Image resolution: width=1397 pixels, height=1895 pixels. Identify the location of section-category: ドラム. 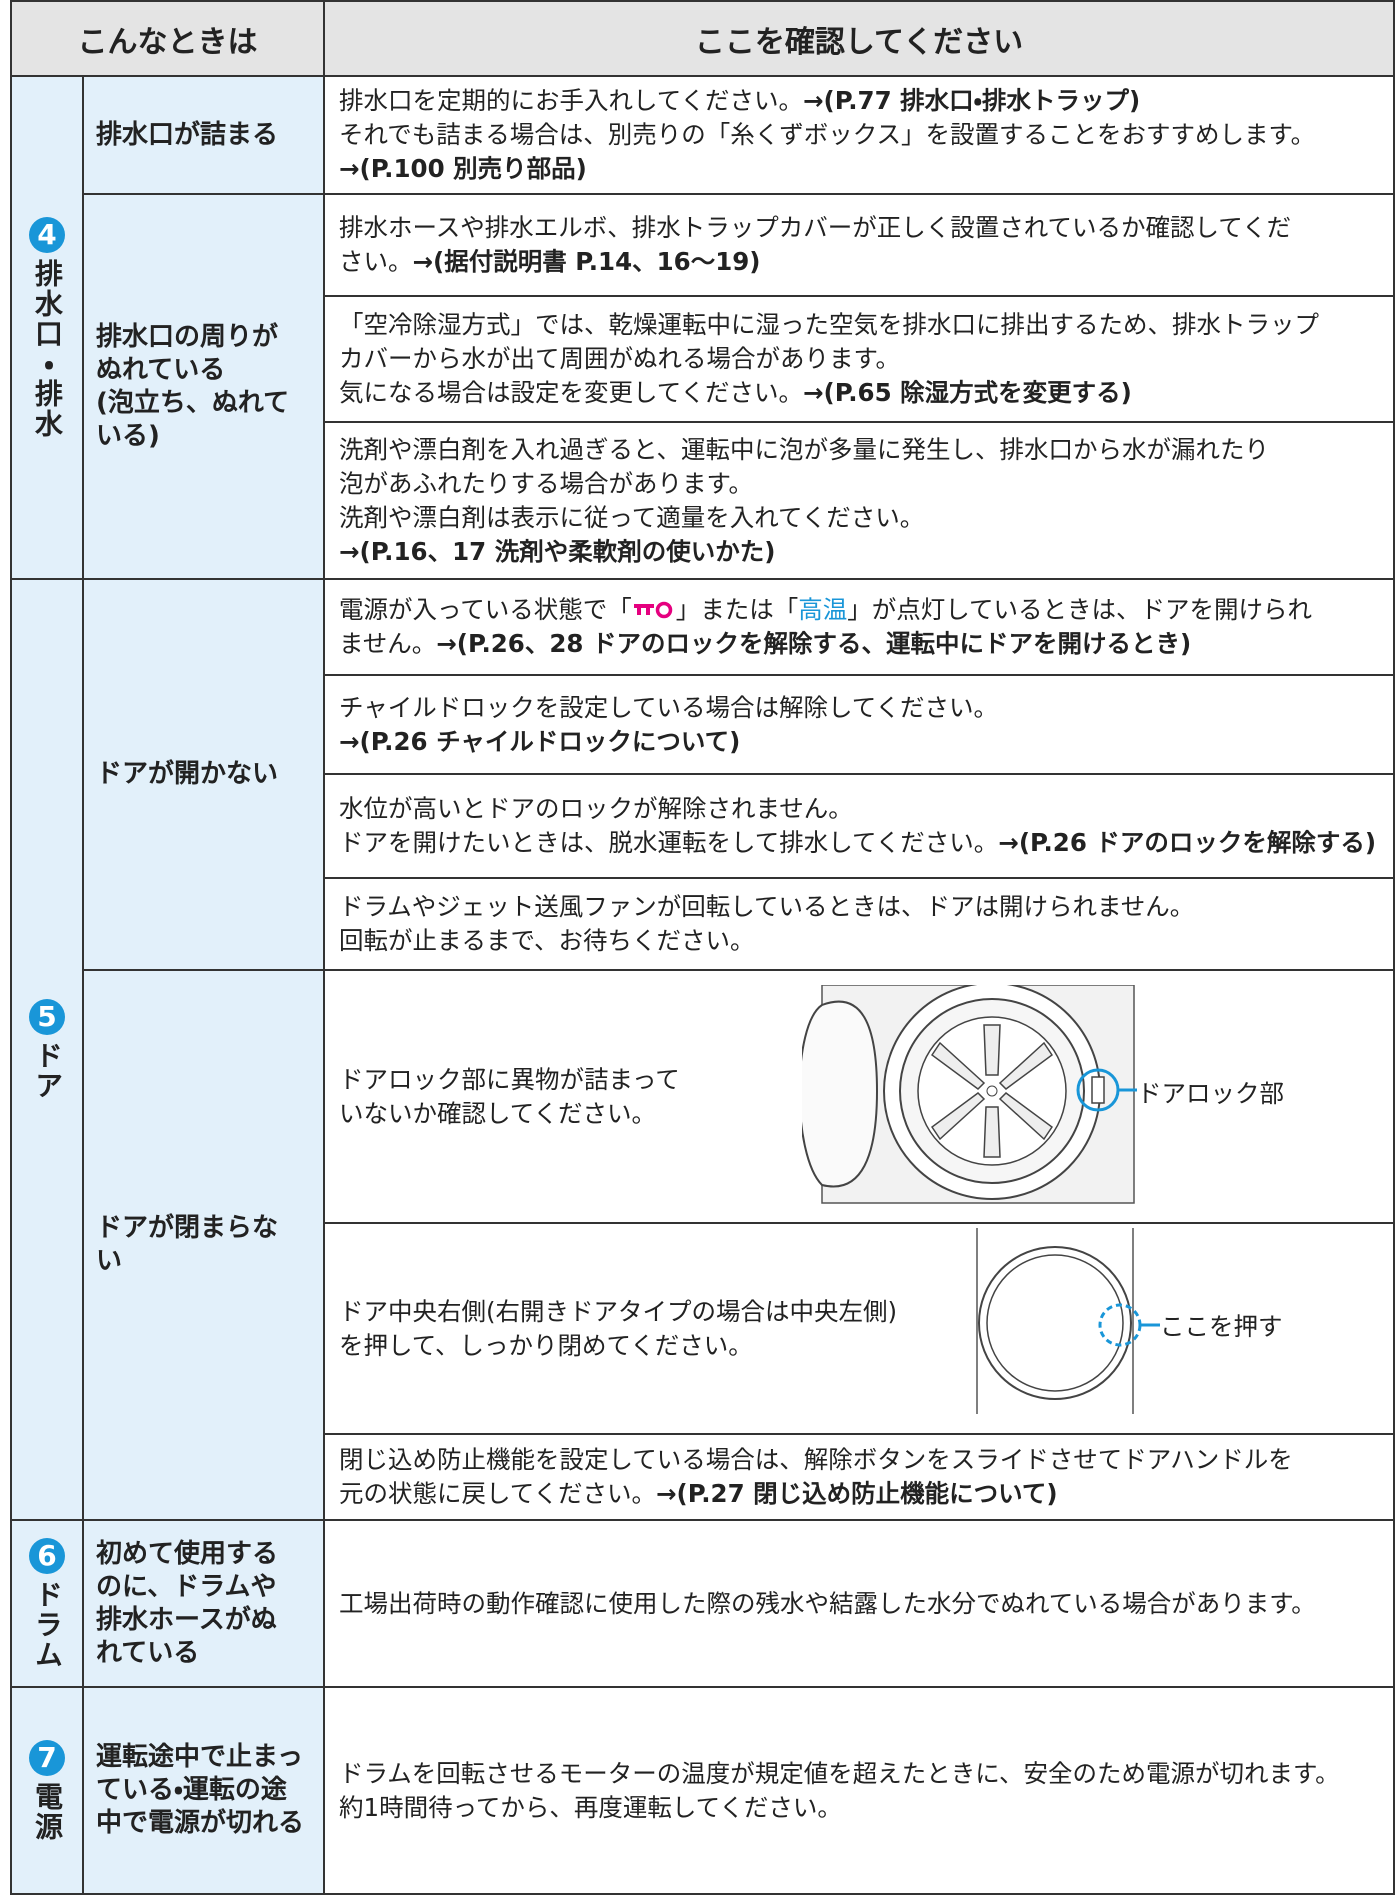
(47, 1624).